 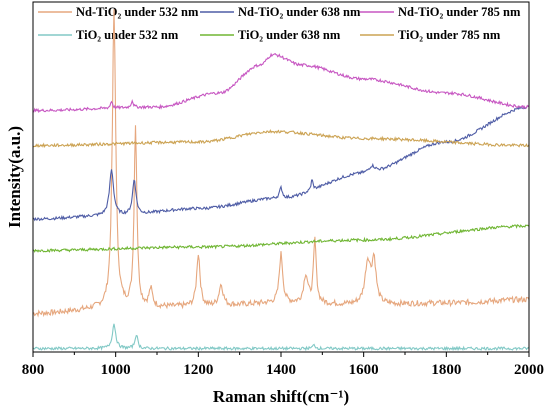 What do you see at coordinates (529, 370) in the screenshot?
I see `x-tick-label: 2000` at bounding box center [529, 370].